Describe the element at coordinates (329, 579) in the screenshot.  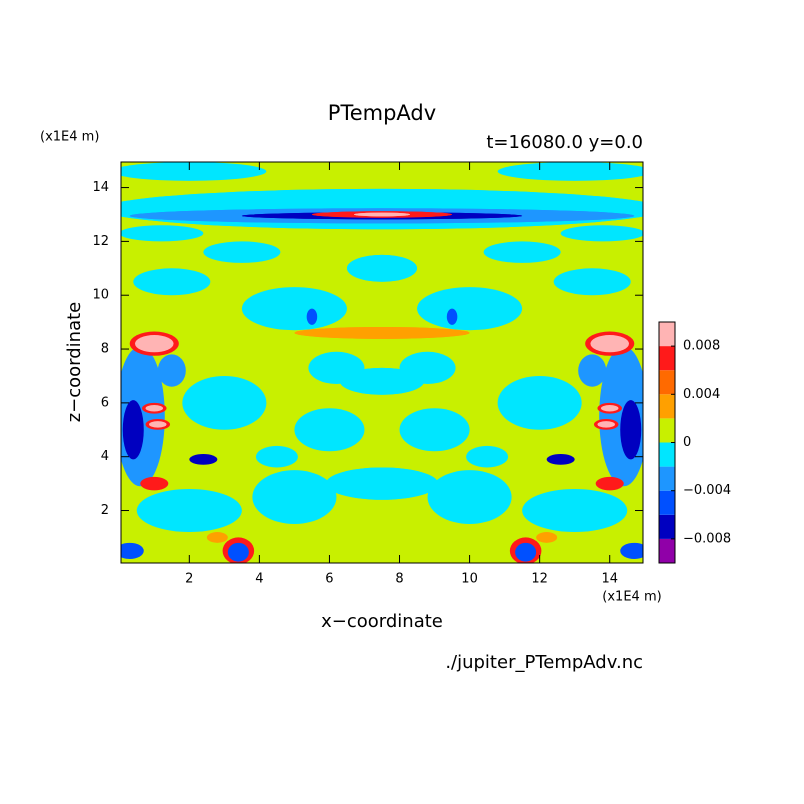
I see `x-tick-label: 6` at that location.